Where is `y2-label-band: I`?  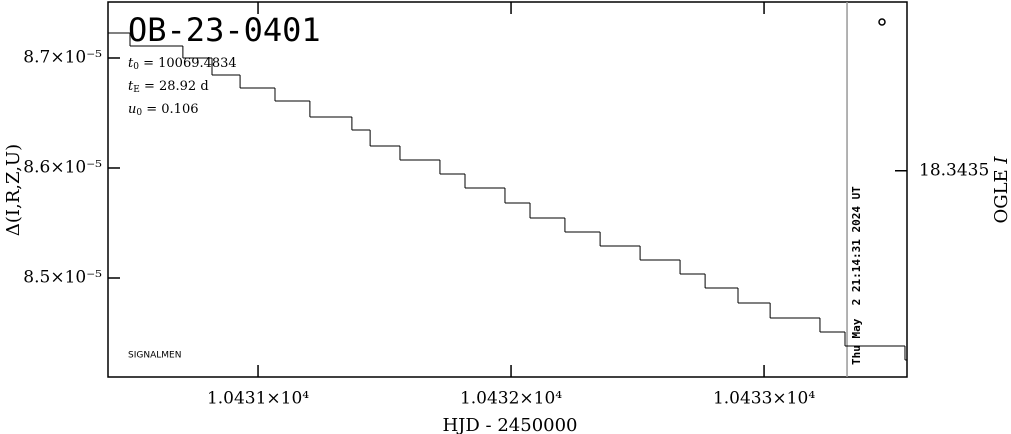 y2-label-band: I is located at coordinates (1001, 160).